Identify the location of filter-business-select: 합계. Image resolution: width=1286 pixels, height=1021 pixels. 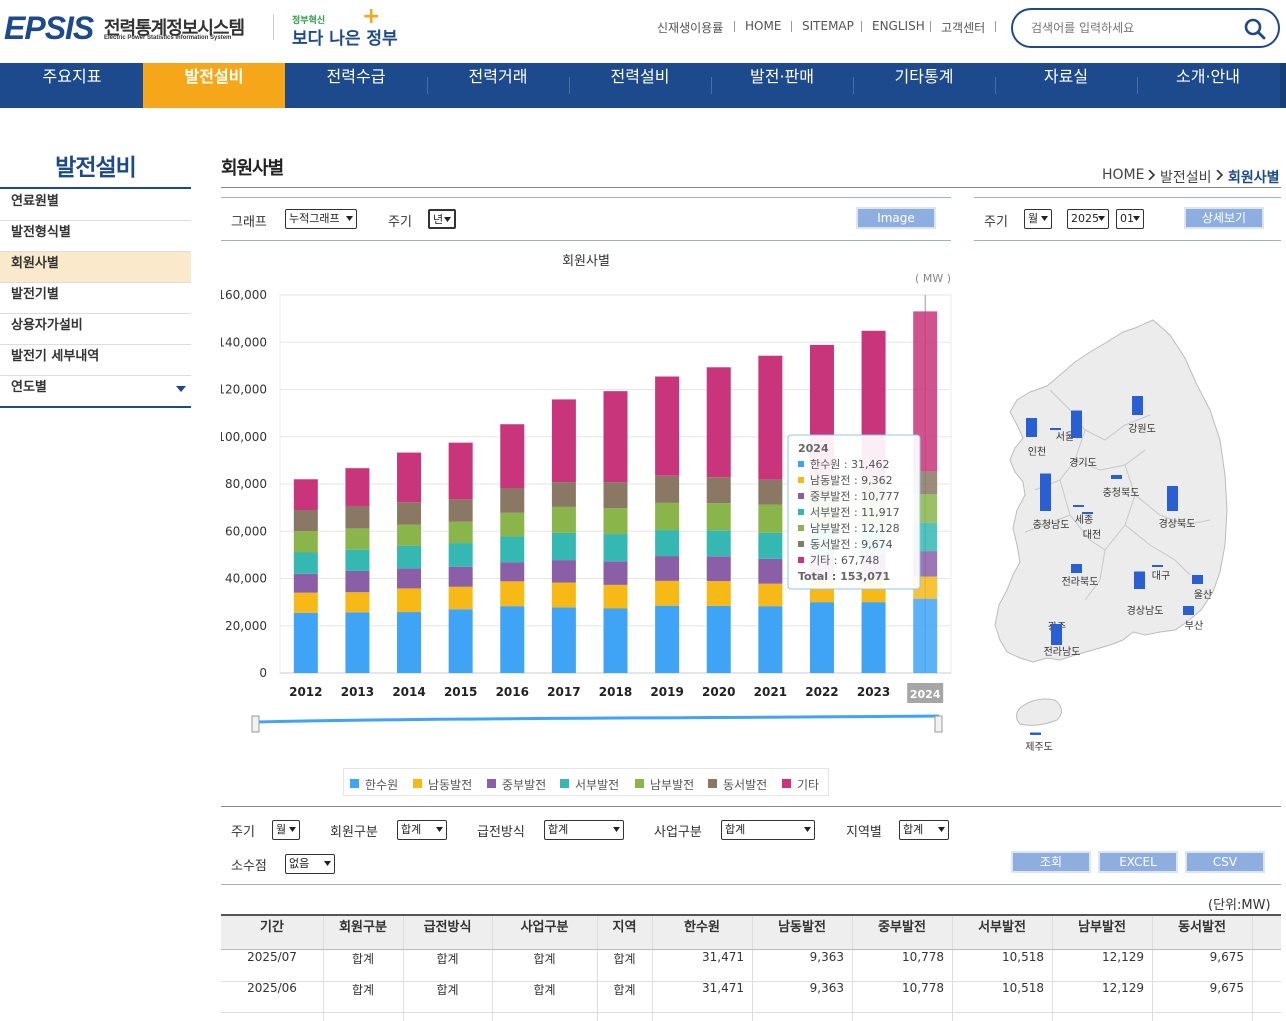
(768, 830).